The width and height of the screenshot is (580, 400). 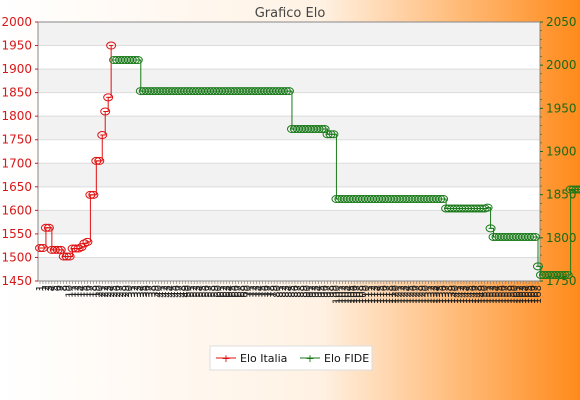 What do you see at coordinates (182, 291) in the screenshot?
I see `x-tick-label: 48` at bounding box center [182, 291].